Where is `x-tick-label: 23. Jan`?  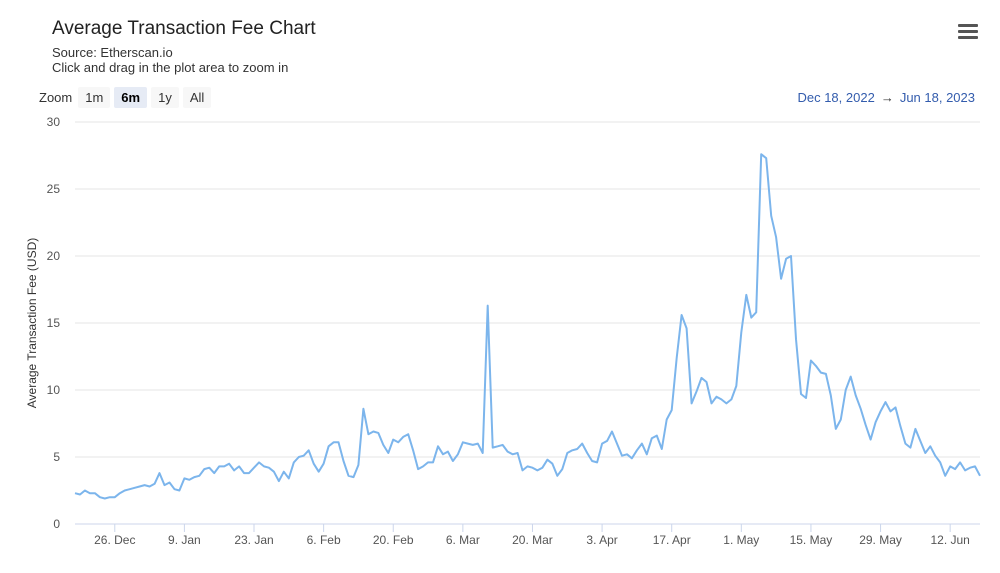 x-tick-label: 23. Jan is located at coordinates (253, 540).